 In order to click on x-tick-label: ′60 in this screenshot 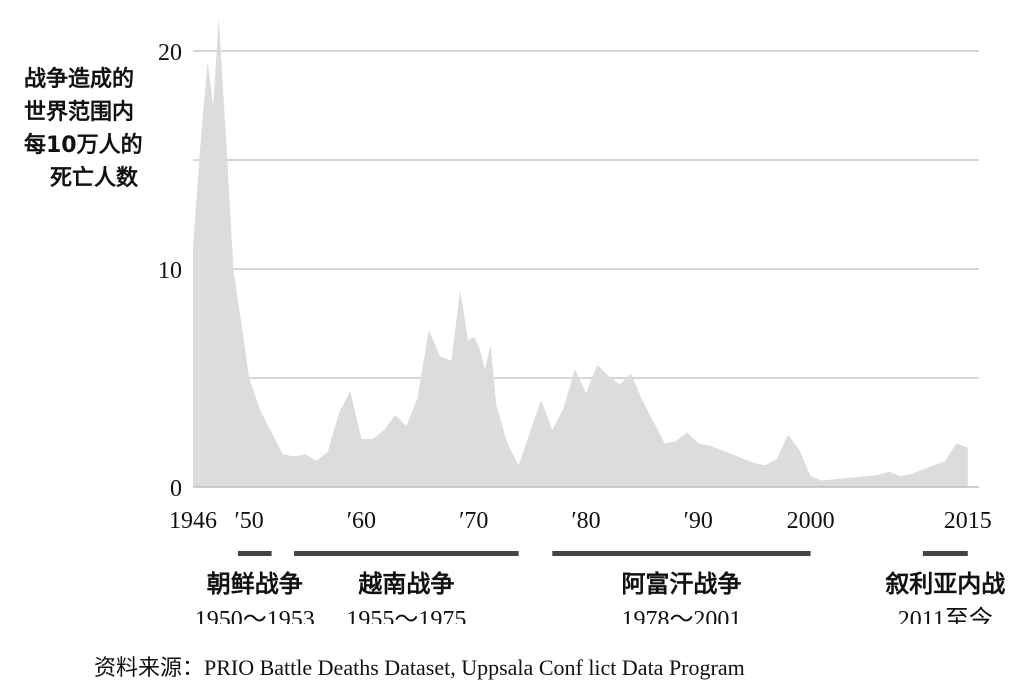, I will do `click(361, 521)`.